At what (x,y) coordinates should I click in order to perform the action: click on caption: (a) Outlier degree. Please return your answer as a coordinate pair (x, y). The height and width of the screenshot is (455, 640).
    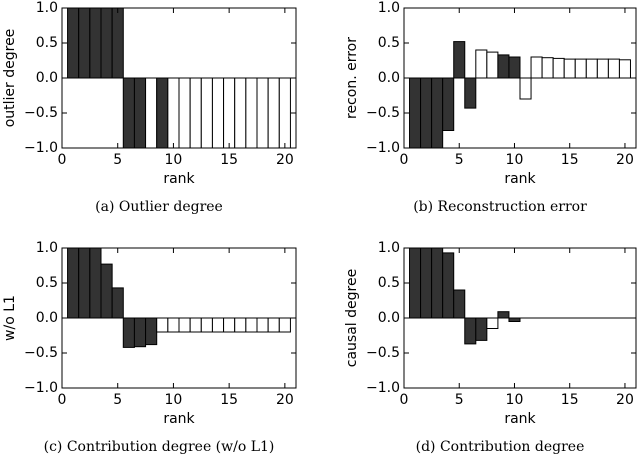
    Looking at the image, I should click on (159, 207).